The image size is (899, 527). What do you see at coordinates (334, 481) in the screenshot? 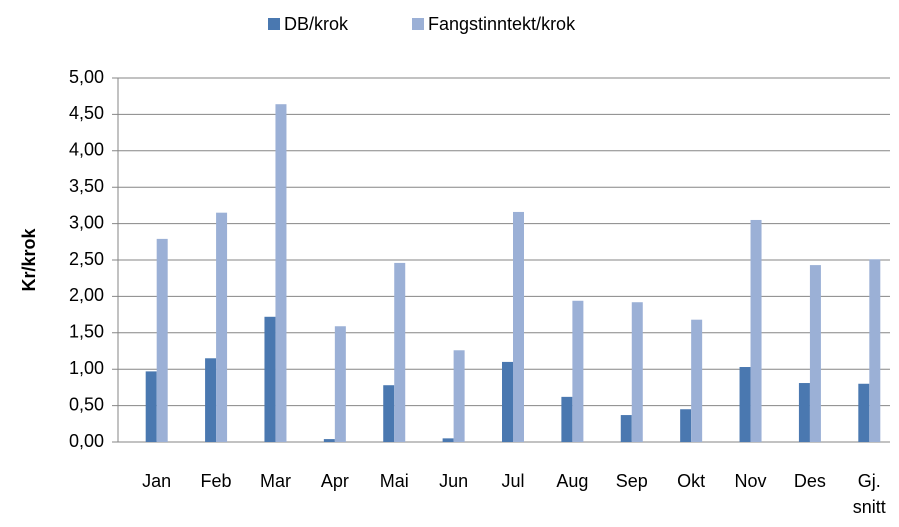
I see `x-tick-label: Apr` at bounding box center [334, 481].